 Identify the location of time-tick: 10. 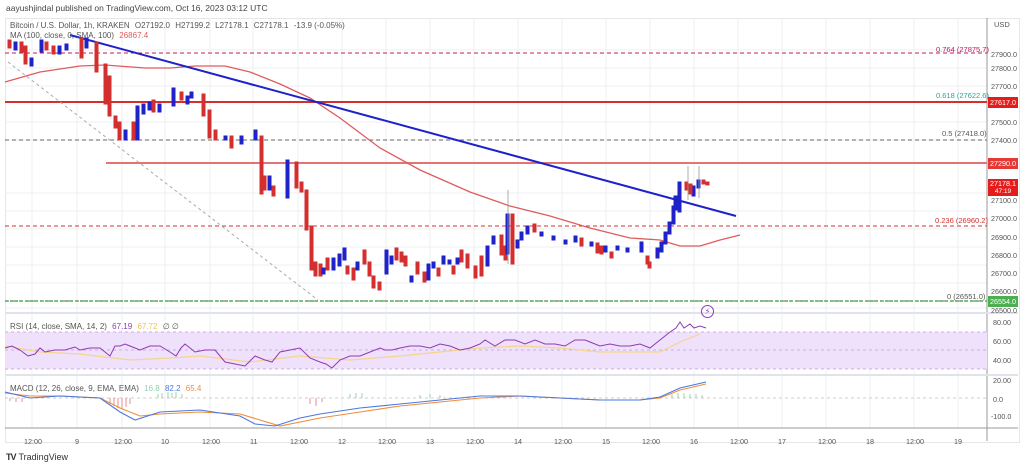
(165, 441).